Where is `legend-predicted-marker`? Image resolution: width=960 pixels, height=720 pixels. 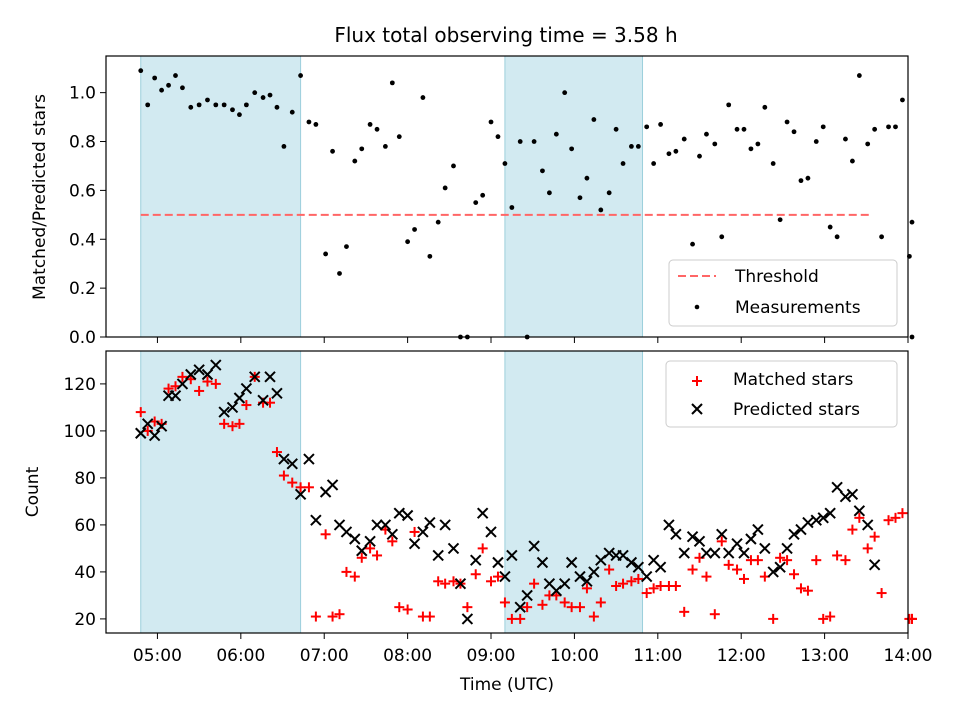
legend-predicted-marker is located at coordinates (697, 409).